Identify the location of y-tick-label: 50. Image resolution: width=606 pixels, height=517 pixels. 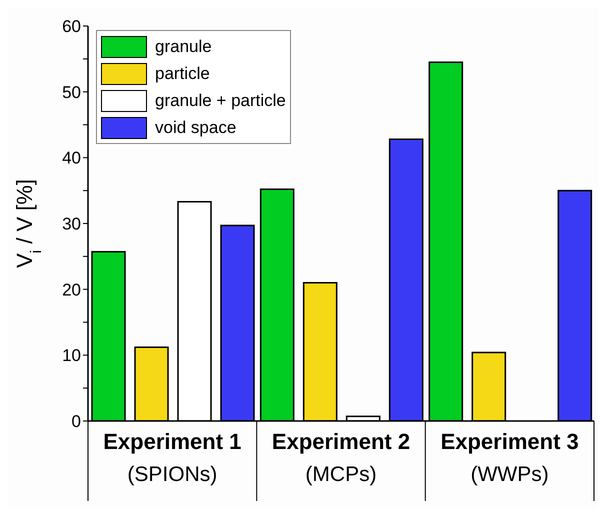
(71, 92).